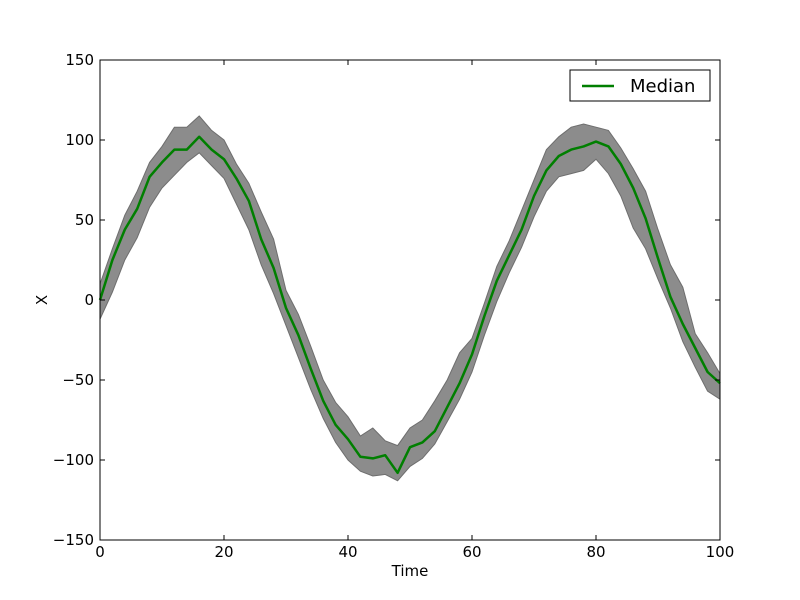 This screenshot has height=600, width=800. I want to click on legend: Median, so click(640, 85).